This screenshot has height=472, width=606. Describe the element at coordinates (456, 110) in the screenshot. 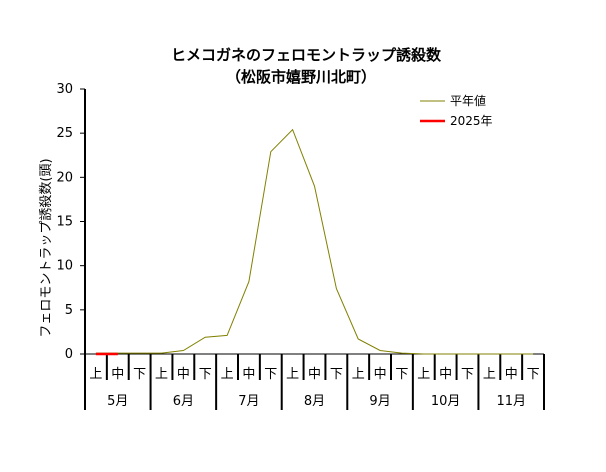

I see `legend: 平年値 2025年` at that location.